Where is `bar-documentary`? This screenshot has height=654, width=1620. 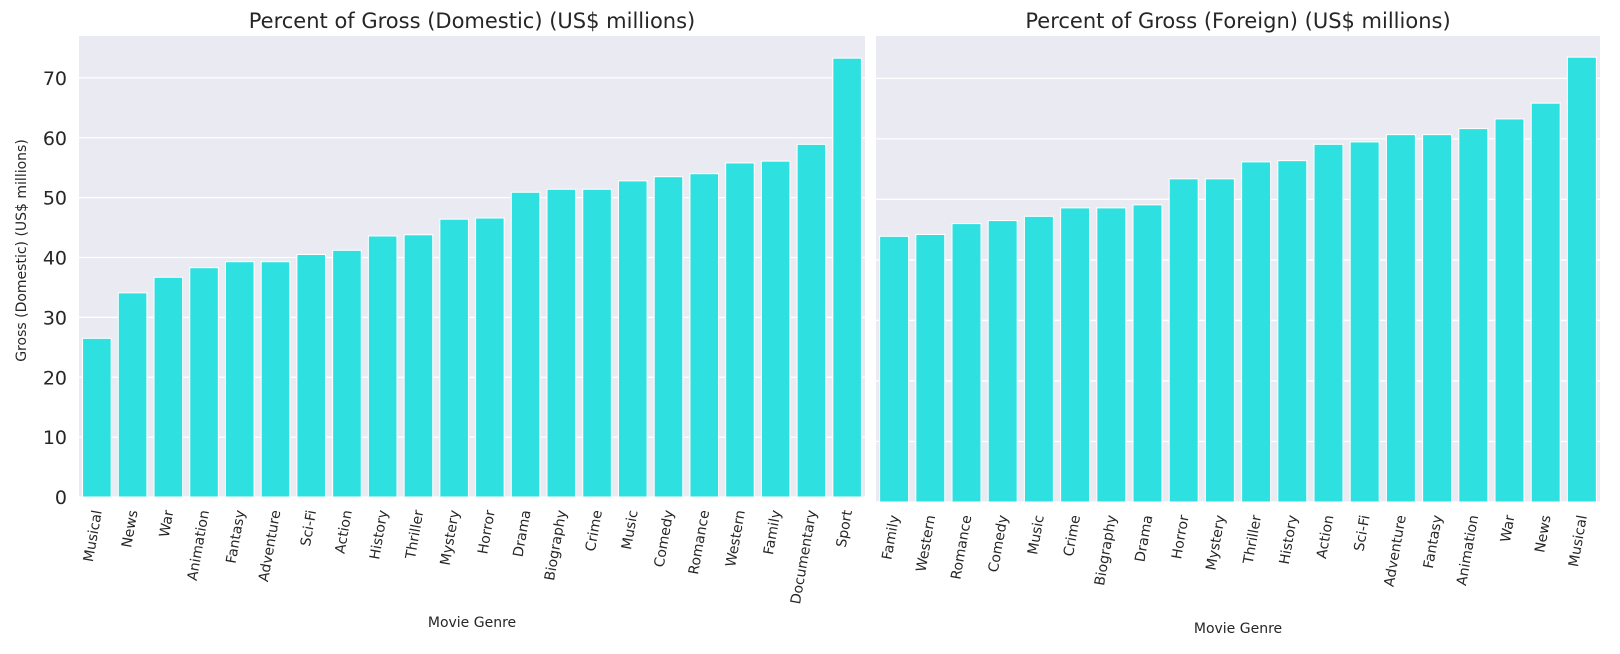 bar-documentary is located at coordinates (811, 320).